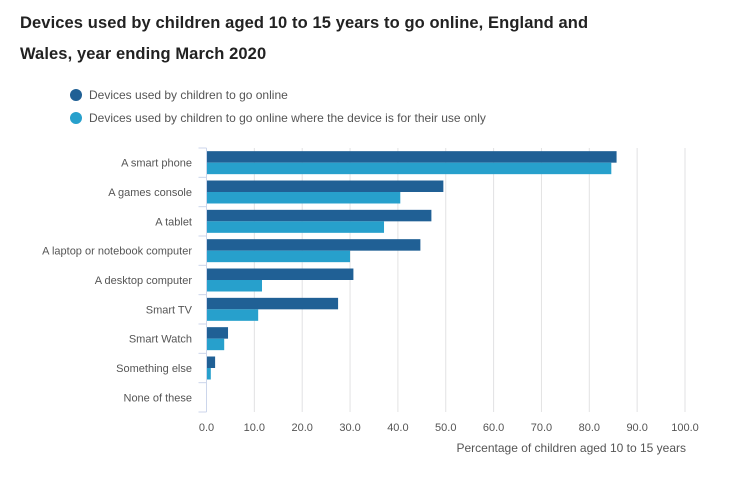 The width and height of the screenshot is (734, 478). I want to click on x-axis-tick-label: 20.0, so click(301, 428).